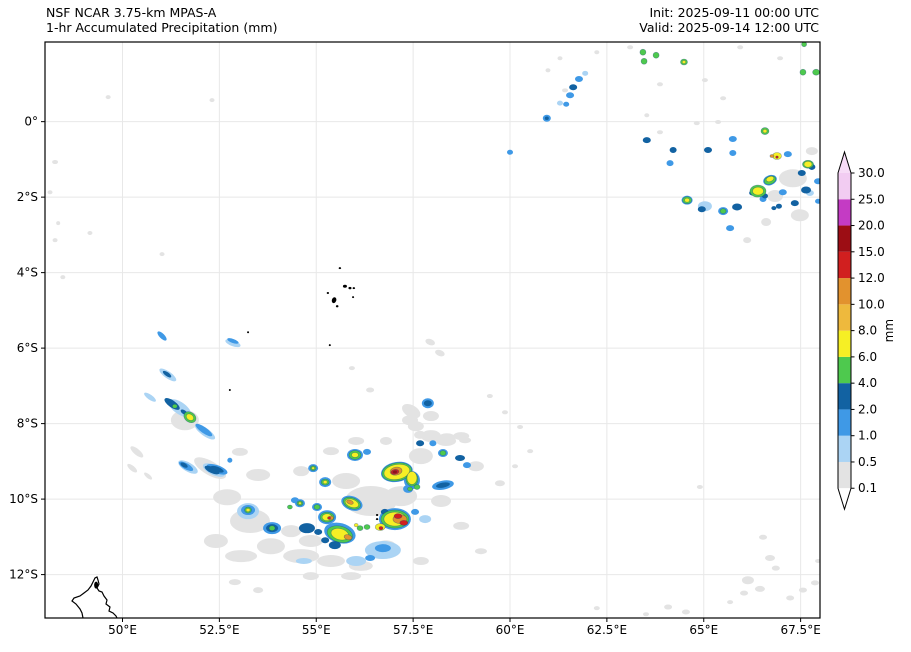 The height and width of the screenshot is (652, 911). Describe the element at coordinates (844, 162) in the screenshot. I see `colorbar-over-arrow` at that location.